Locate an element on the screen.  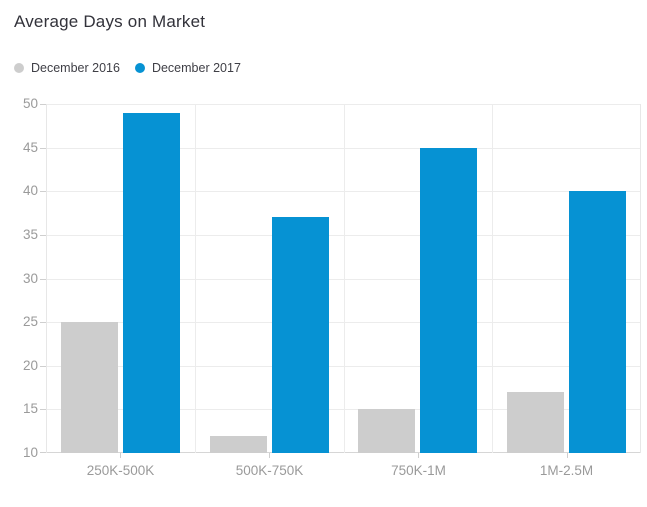
y-axis-label: 20 is located at coordinates (30, 365).